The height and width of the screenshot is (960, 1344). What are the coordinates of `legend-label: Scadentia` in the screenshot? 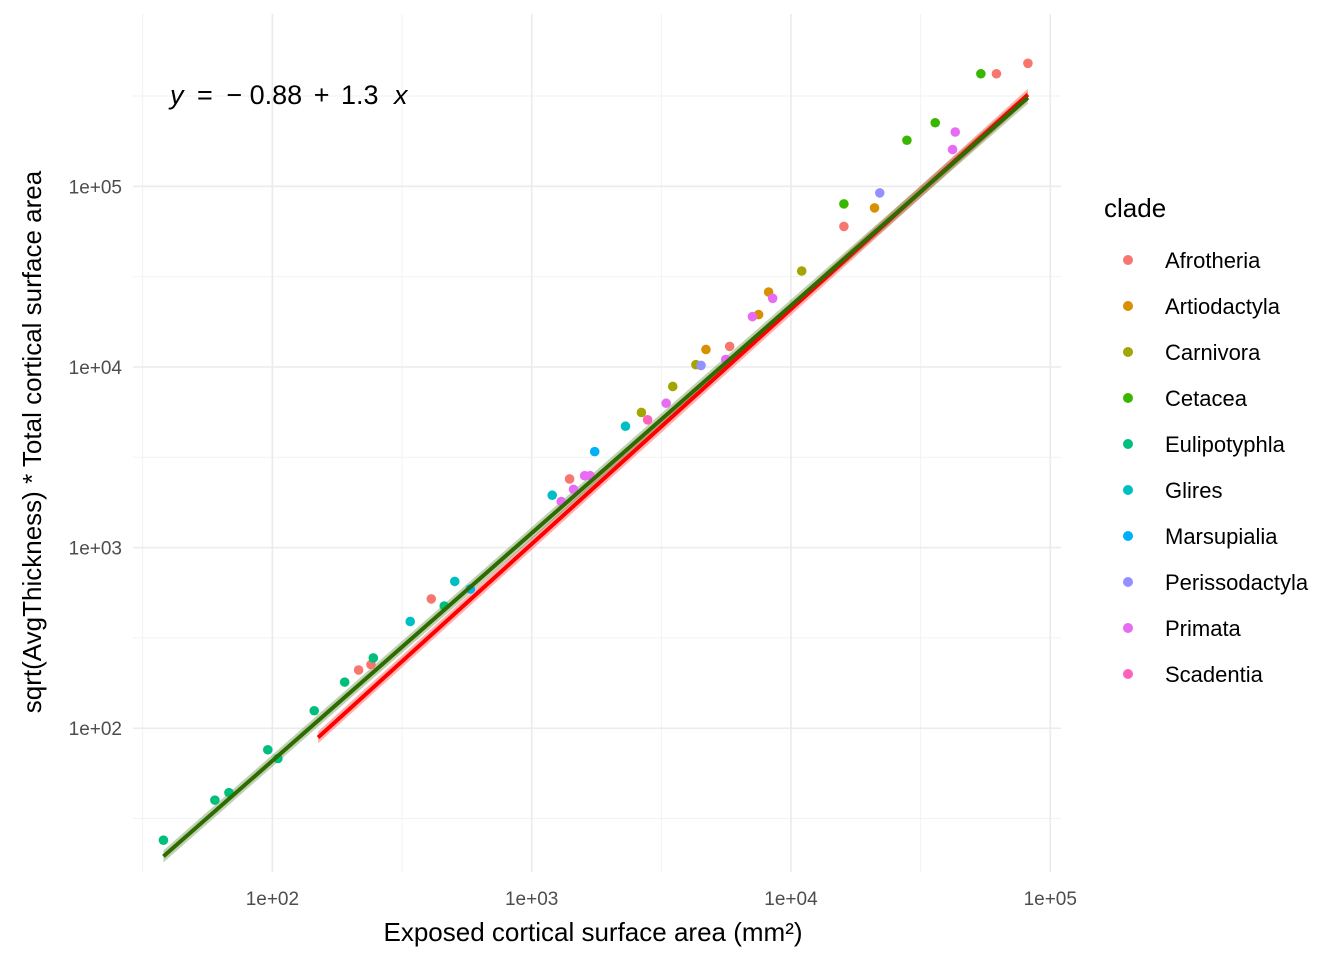 It's located at (1214, 674).